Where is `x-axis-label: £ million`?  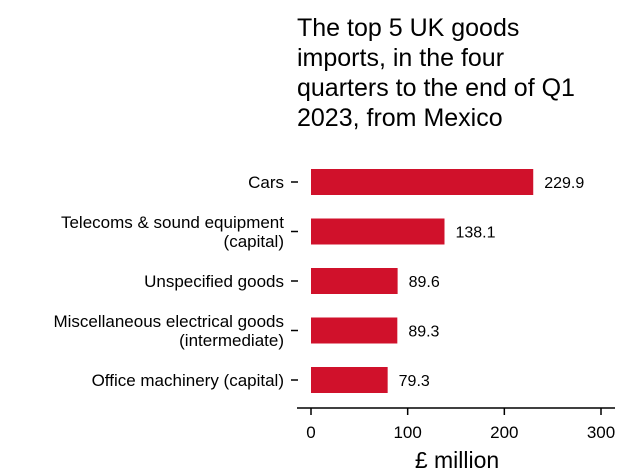 x-axis-label: £ million is located at coordinates (457, 460).